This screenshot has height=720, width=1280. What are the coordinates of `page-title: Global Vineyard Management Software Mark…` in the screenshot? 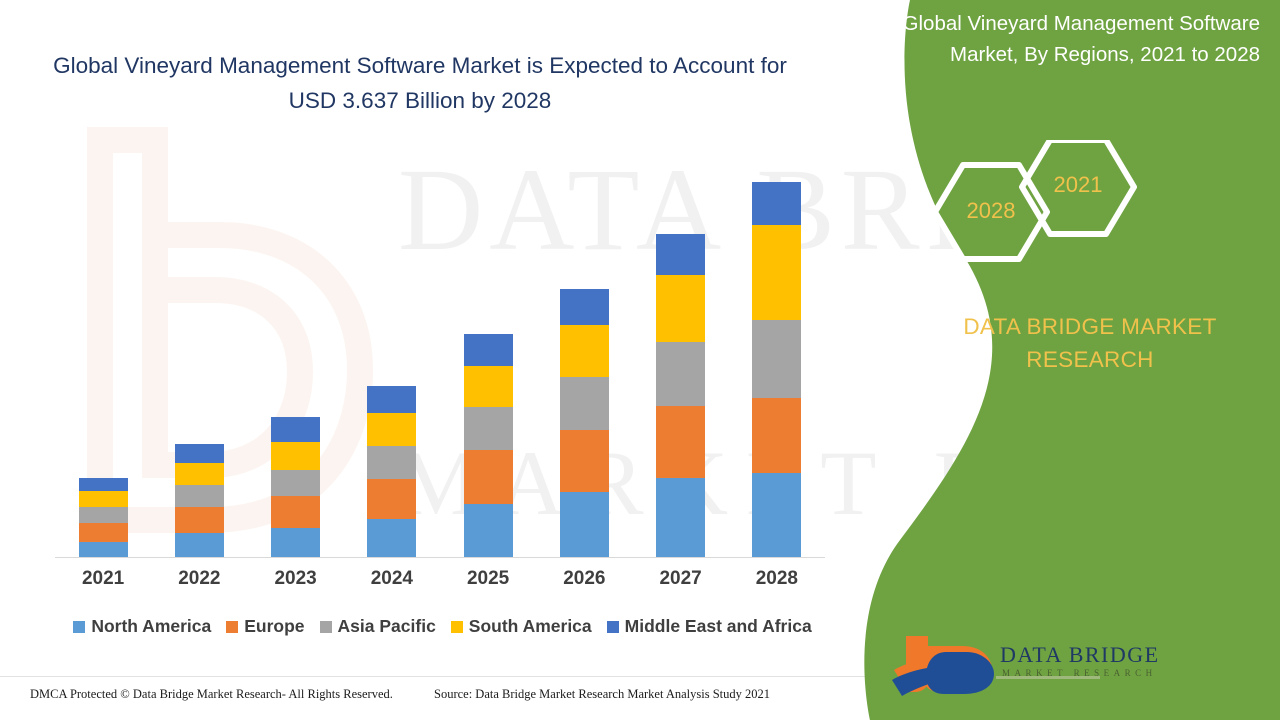 It's located at (420, 83).